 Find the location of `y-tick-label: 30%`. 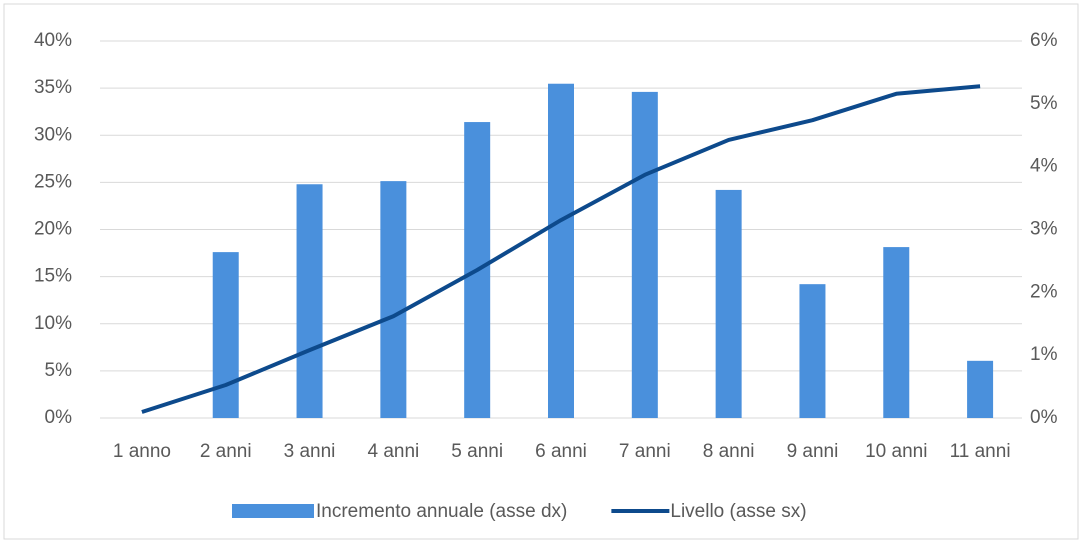

y-tick-label: 30% is located at coordinates (53, 134).